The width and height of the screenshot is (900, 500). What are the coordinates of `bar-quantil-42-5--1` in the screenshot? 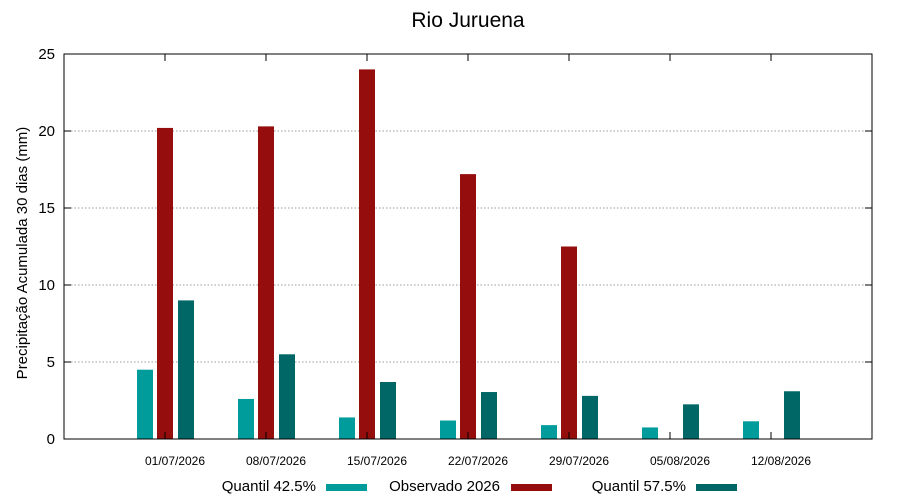 It's located at (246, 418).